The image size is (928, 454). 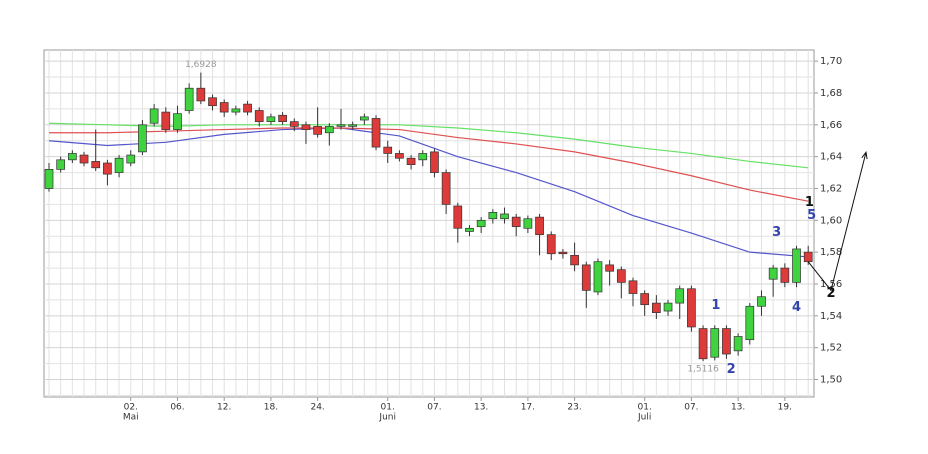 What do you see at coordinates (831, 125) in the screenshot?
I see `y-tick-label: 1,66` at bounding box center [831, 125].